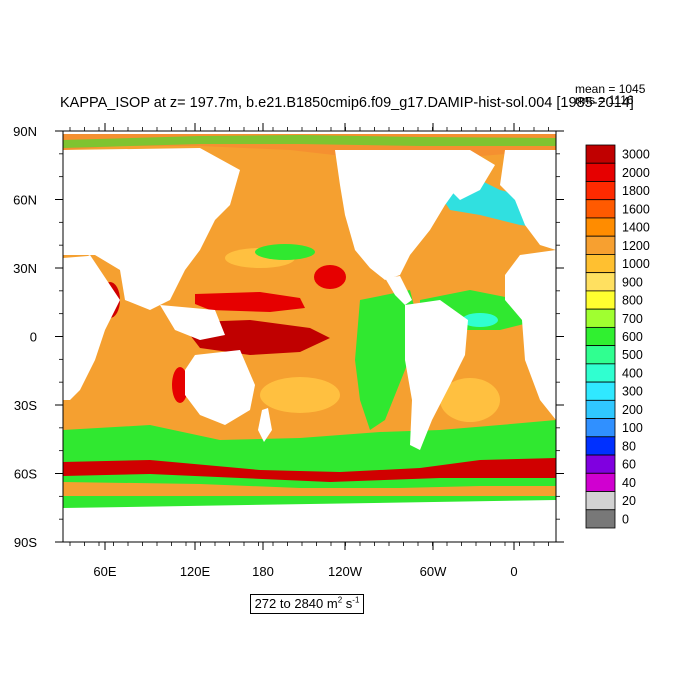 The width and height of the screenshot is (700, 700). I want to click on colorbar-label: 40, so click(629, 483).